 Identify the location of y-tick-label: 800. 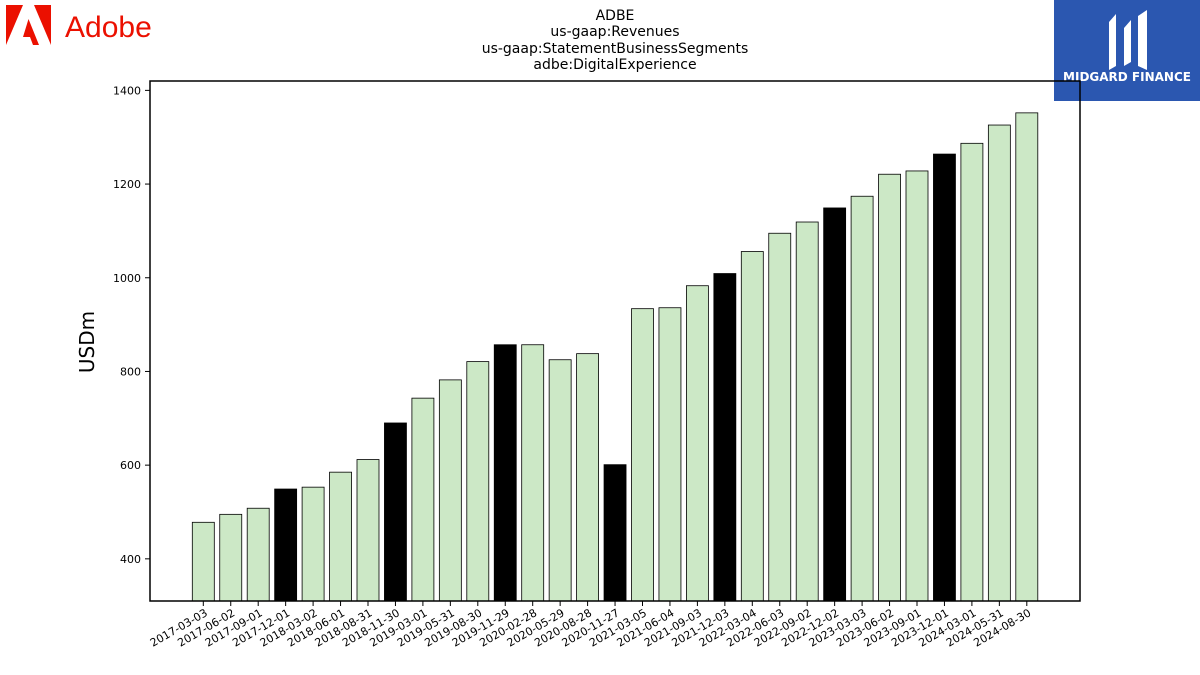
(130, 371).